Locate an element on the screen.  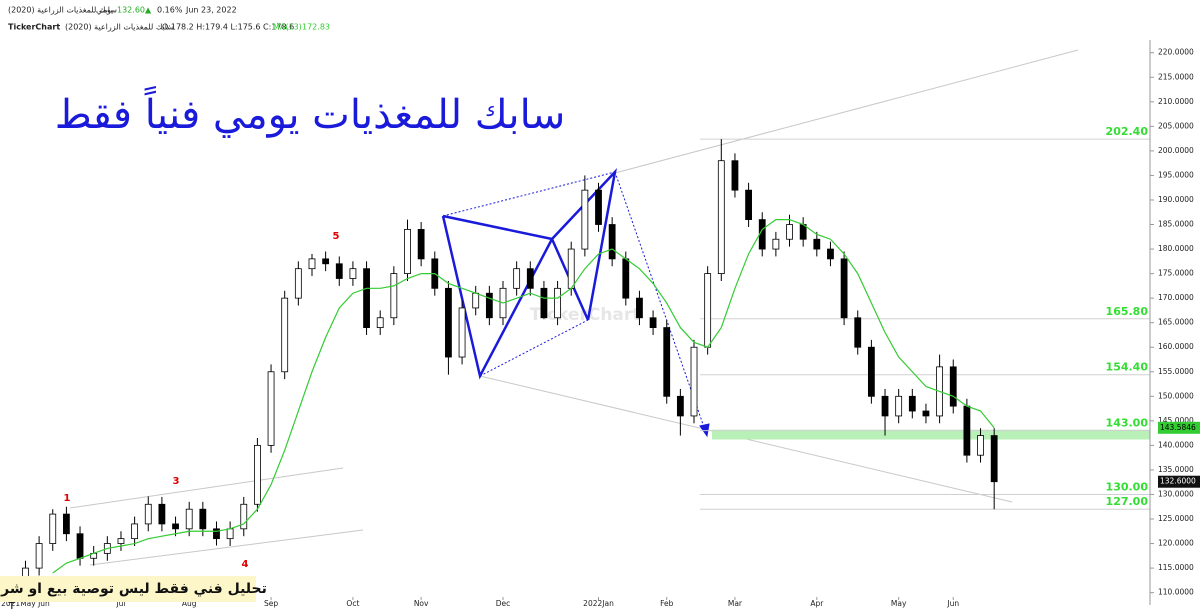
ma-text: MA(13) is located at coordinates (287, 27).